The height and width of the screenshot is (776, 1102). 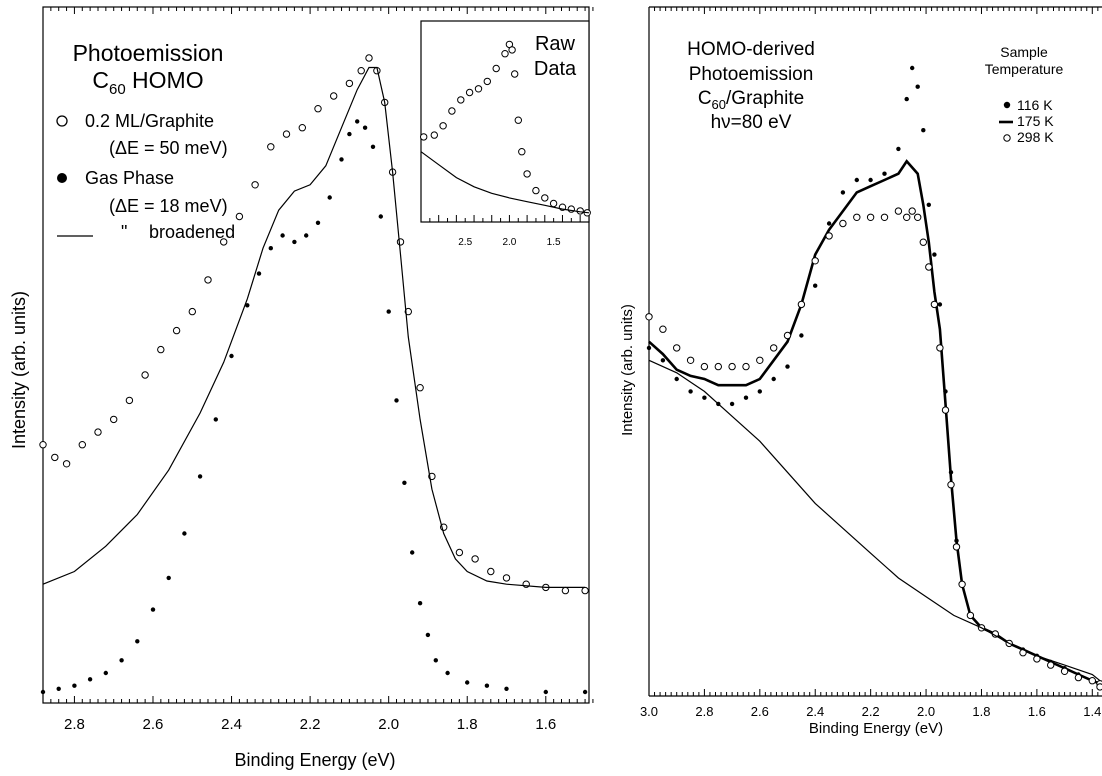 I want to click on inset-title-line-2: Data, so click(x=555, y=69).